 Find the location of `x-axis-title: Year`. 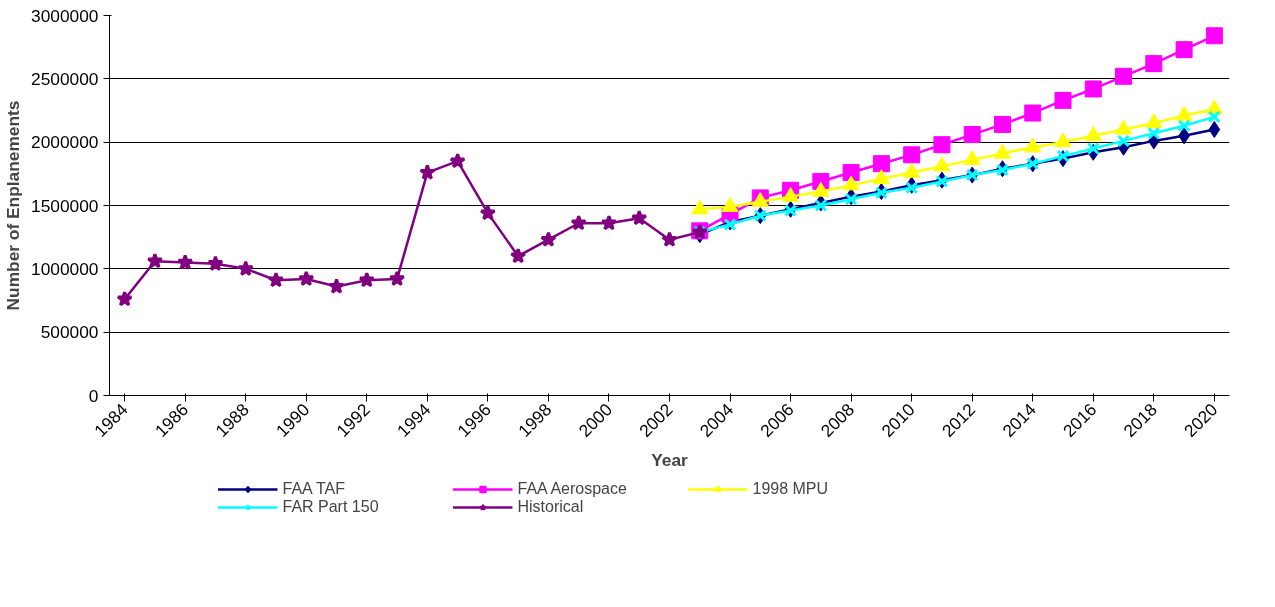

x-axis-title: Year is located at coordinates (670, 460).